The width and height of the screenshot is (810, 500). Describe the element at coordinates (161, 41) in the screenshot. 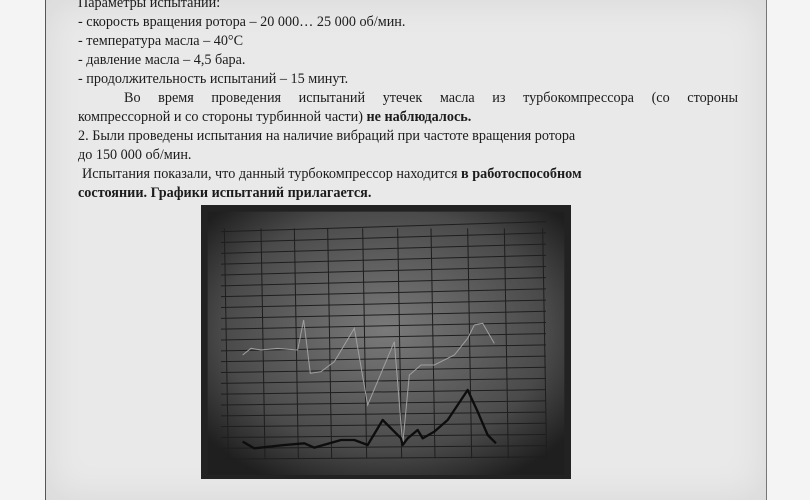

I see `param-oil-temp: - температура масла – 40°С` at that location.